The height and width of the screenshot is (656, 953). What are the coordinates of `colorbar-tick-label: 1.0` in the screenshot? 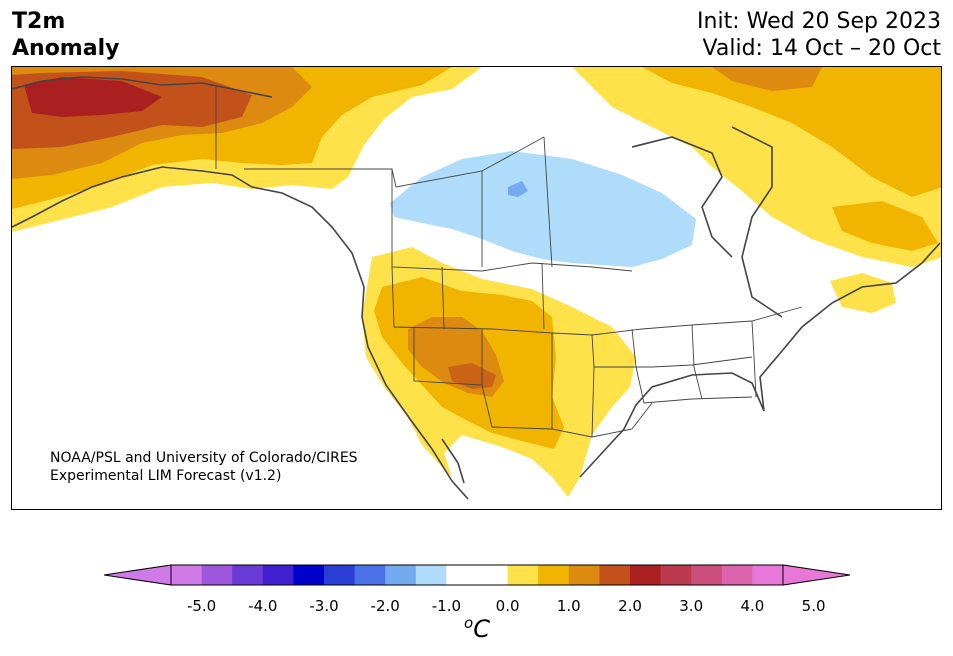 It's located at (568, 606).